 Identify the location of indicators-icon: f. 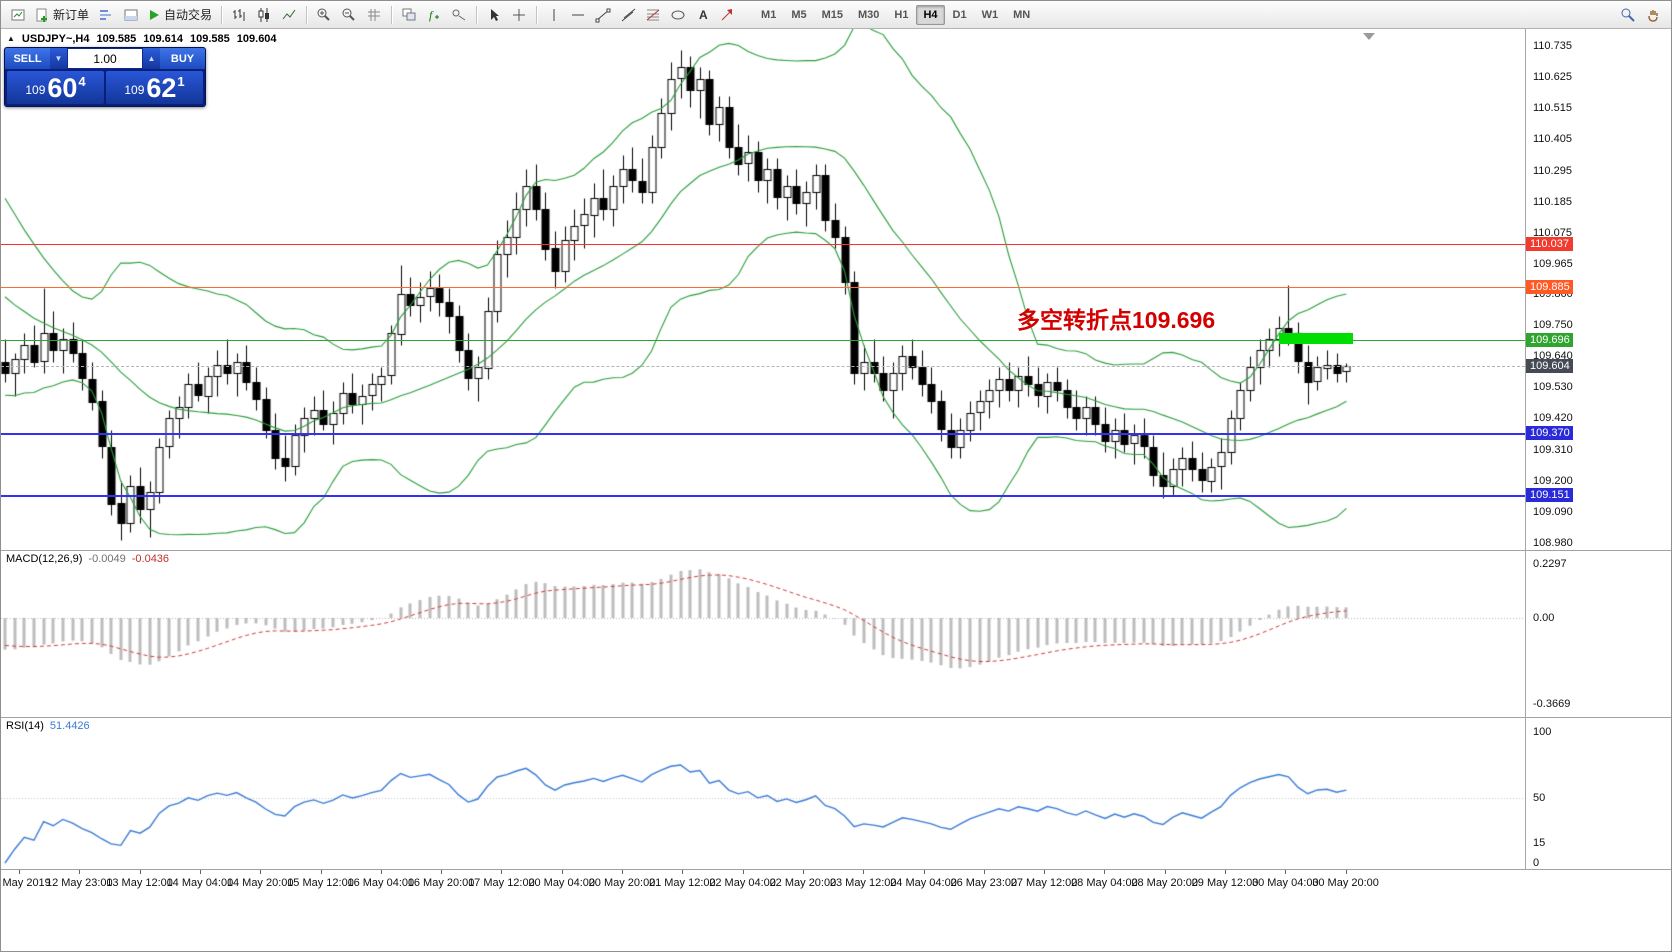
(434, 15).